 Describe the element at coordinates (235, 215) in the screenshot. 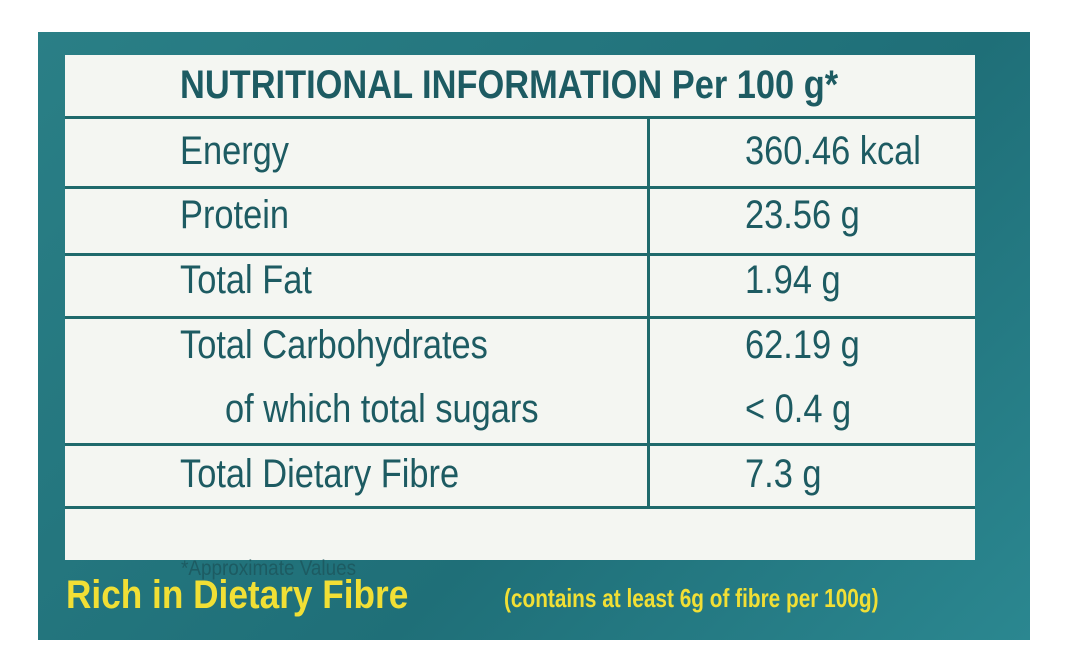

I see `nutrient-name: Protein` at that location.